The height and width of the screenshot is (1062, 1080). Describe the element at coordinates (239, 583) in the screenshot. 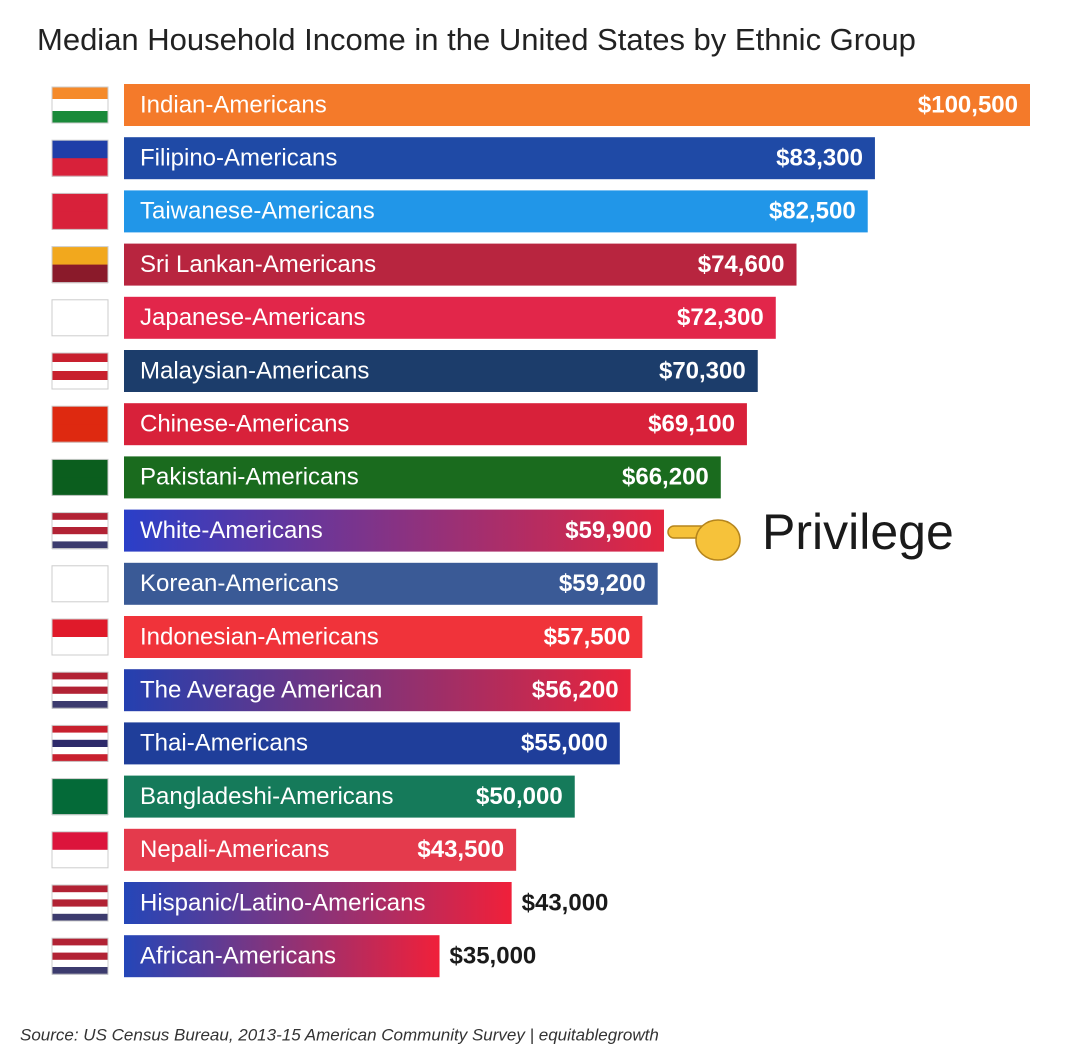

I see `category-label: Korean-Americans` at that location.